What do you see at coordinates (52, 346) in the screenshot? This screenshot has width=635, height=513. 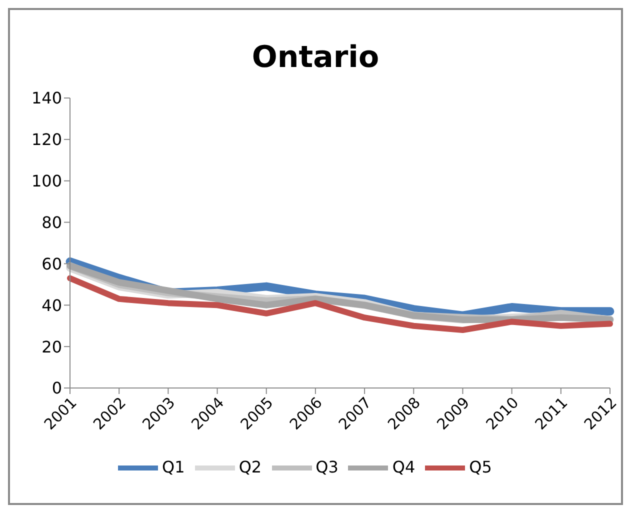 I see `y-tick-label: 20` at bounding box center [52, 346].